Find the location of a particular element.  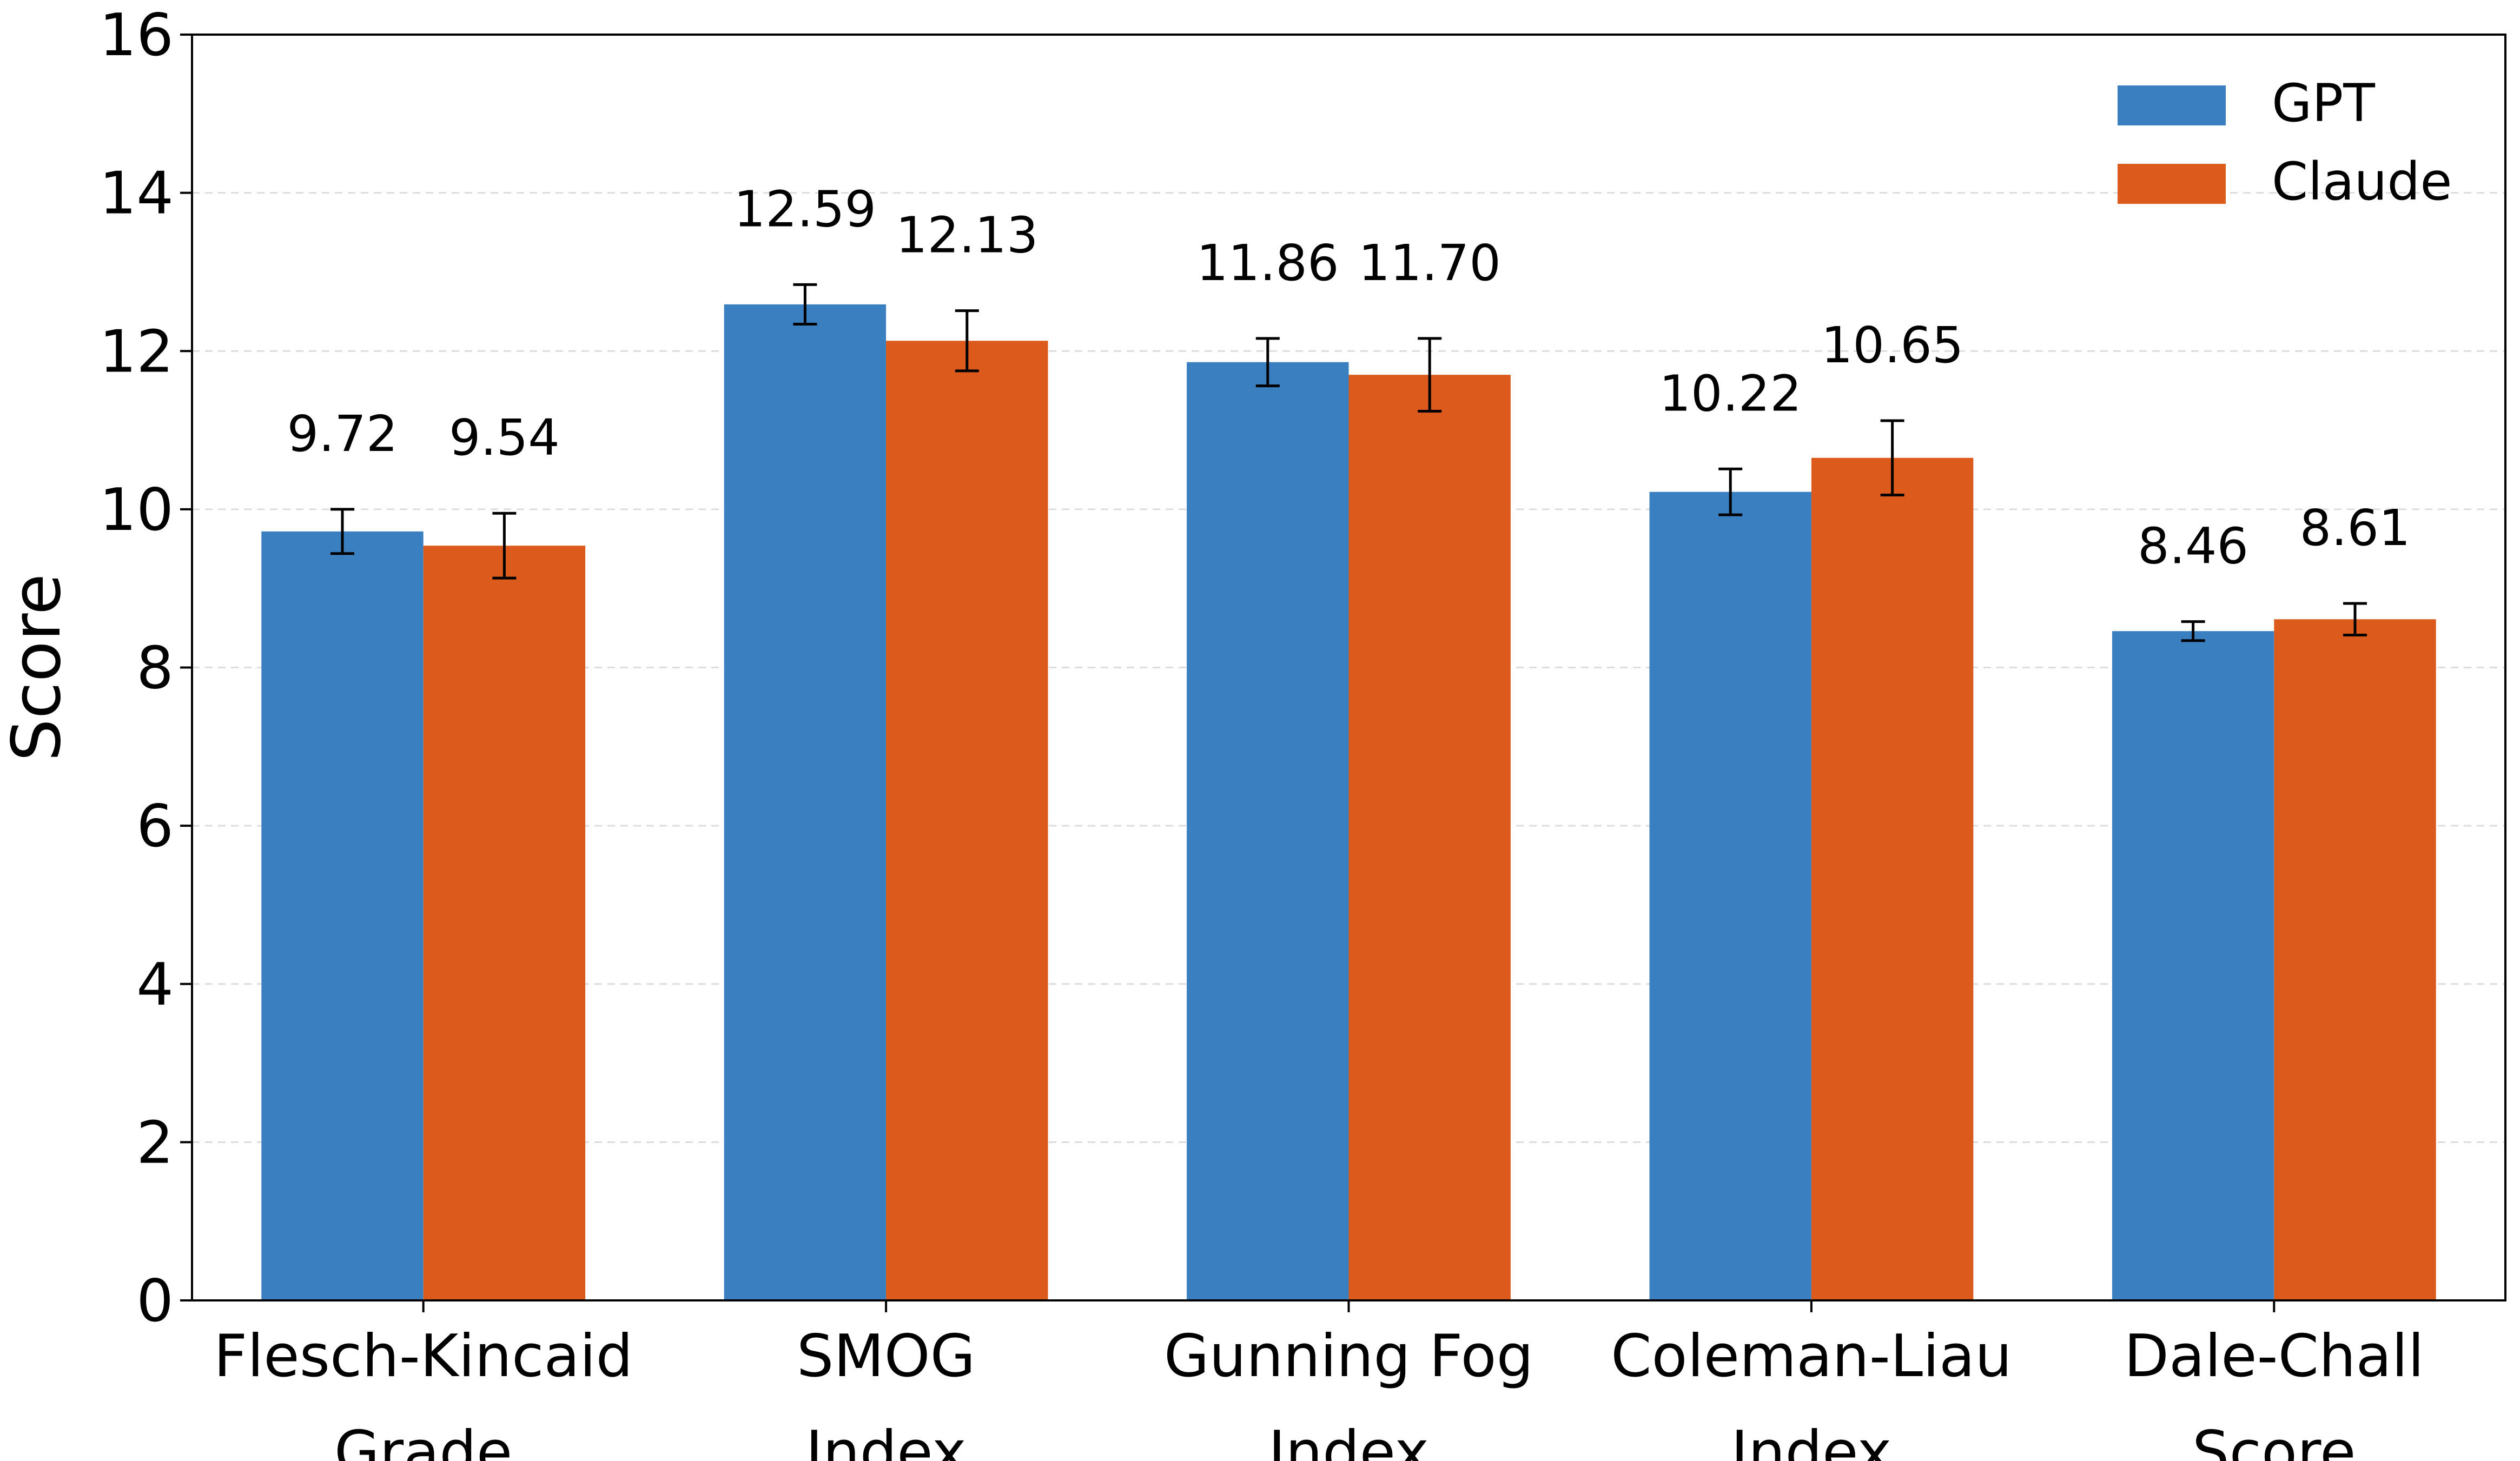

y-tick-label: 12 is located at coordinates (137, 352).